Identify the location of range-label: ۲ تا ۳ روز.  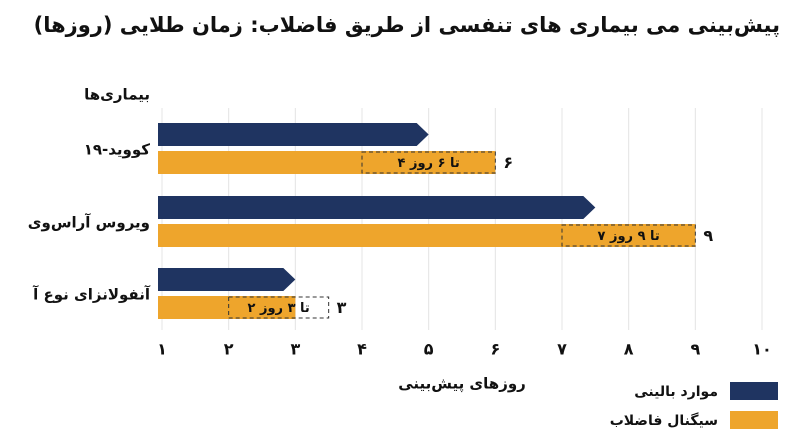
(279, 308).